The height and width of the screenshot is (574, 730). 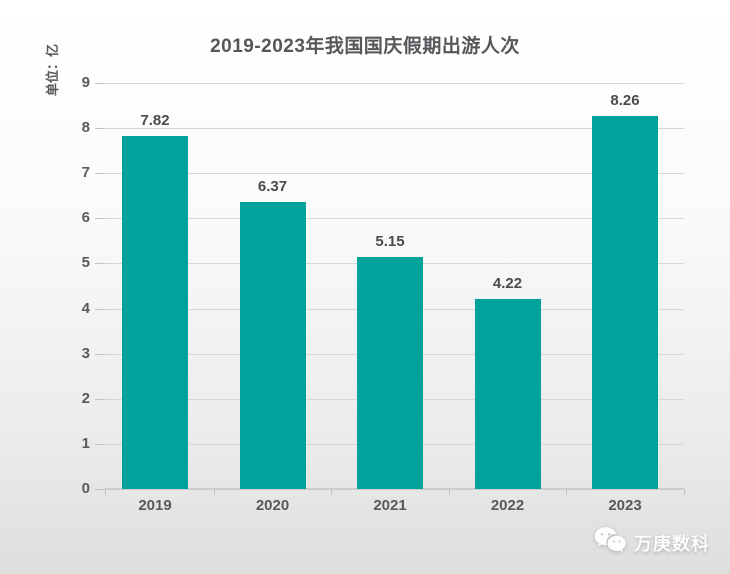 I want to click on y-tick-label: 7, so click(x=85, y=173).